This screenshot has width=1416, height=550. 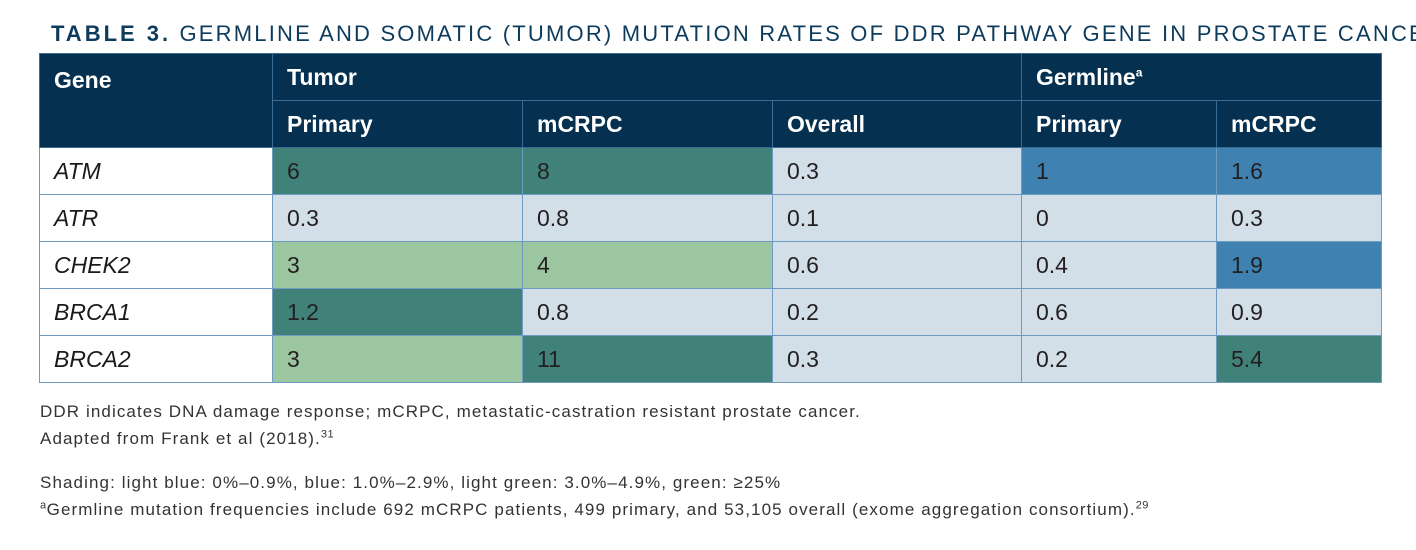 I want to click on gene-name-cell: CHEK2, so click(x=156, y=265).